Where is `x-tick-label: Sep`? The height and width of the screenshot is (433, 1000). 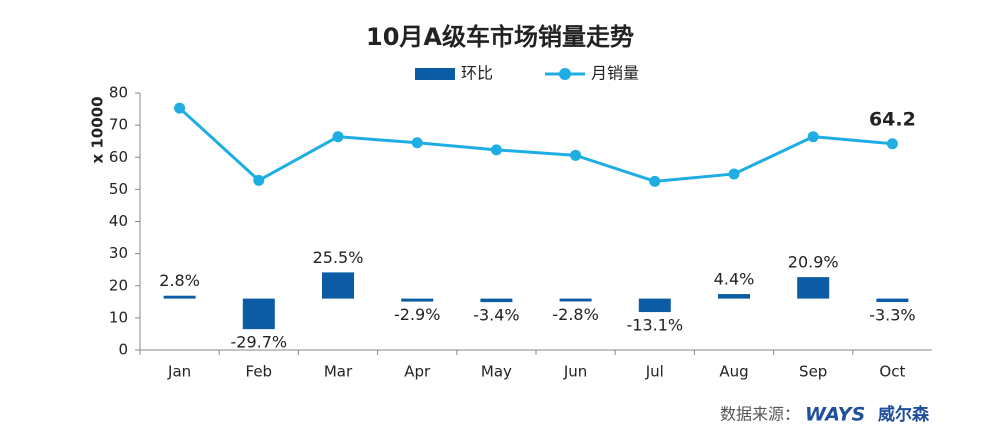
x-tick-label: Sep is located at coordinates (813, 372).